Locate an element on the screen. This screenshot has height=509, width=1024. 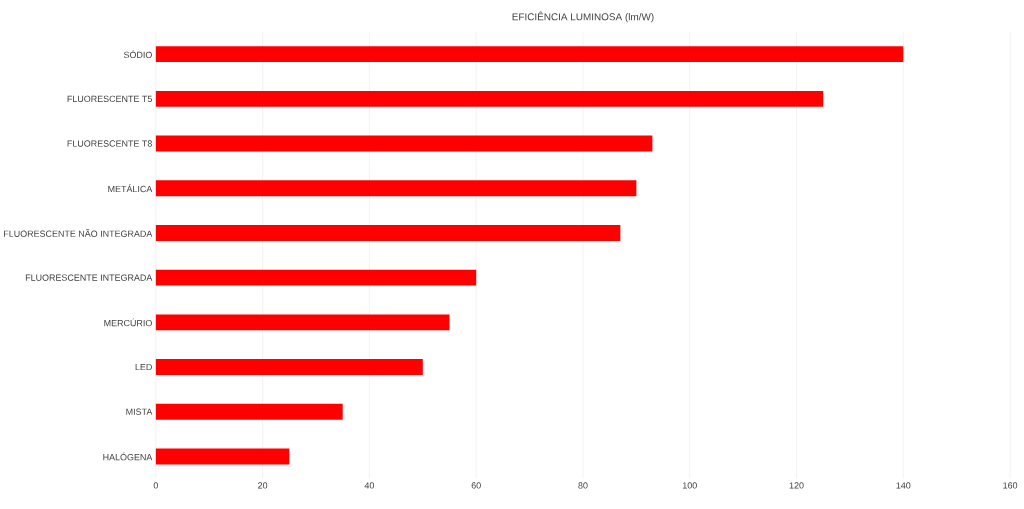
y-tick-label: FLUORESCENTE T8 is located at coordinates (109, 143).